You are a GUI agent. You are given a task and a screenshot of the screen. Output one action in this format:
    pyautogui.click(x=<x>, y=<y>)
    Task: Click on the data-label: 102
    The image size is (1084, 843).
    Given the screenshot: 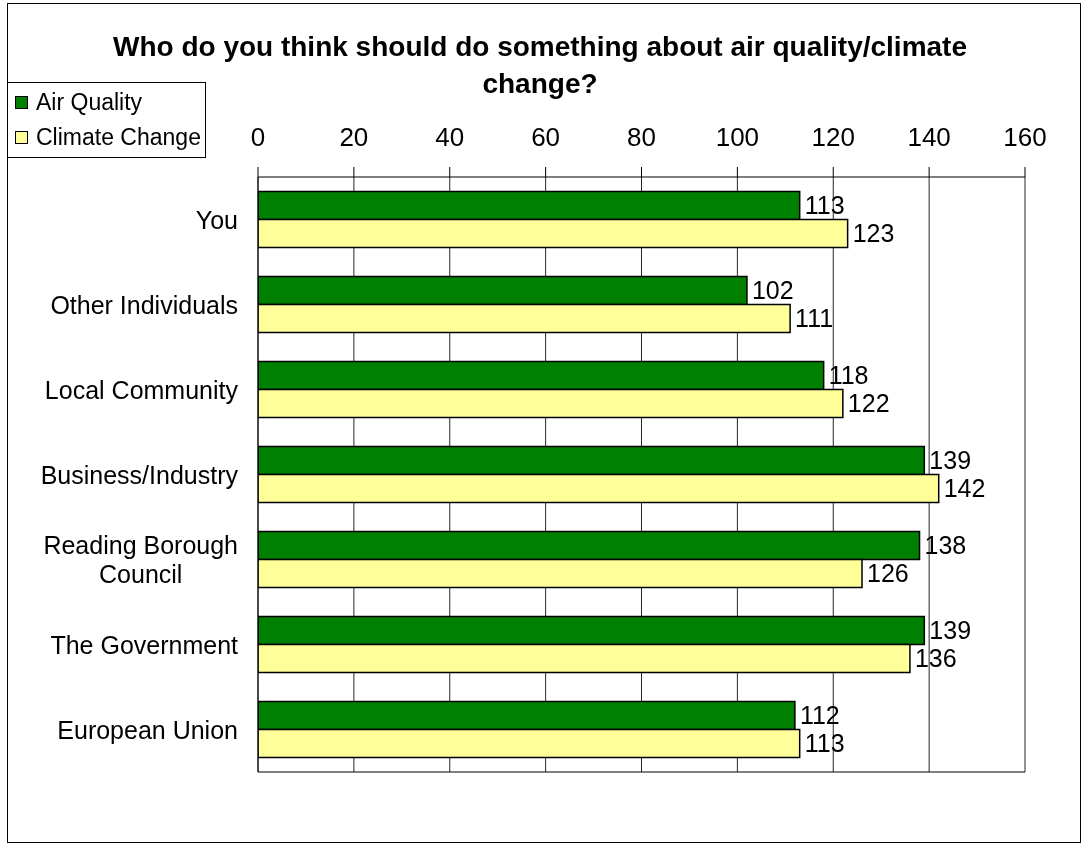 What is the action you would take?
    pyautogui.click(x=772, y=290)
    